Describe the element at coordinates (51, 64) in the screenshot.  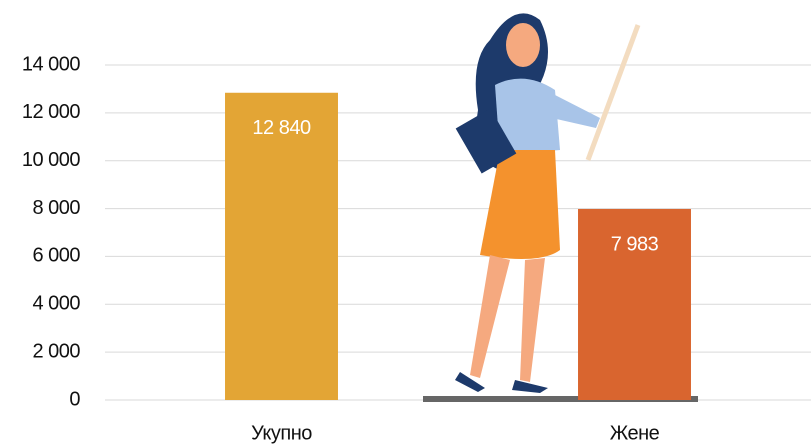
I see `y-tick-label: 14 000` at that location.